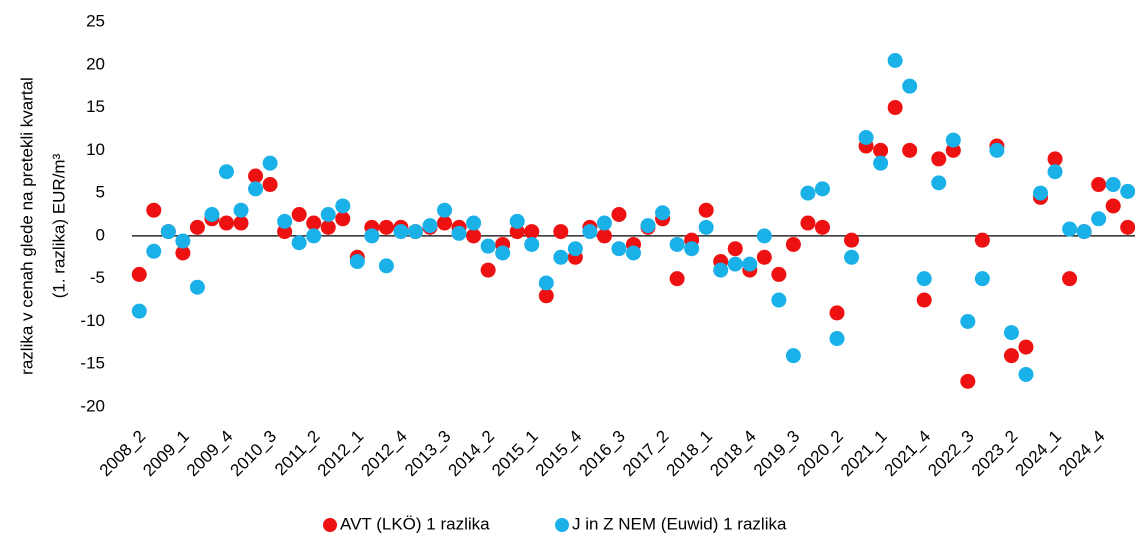 The width and height of the screenshot is (1135, 547). I want to click on x-tick-label: 2019_3, so click(777, 454).